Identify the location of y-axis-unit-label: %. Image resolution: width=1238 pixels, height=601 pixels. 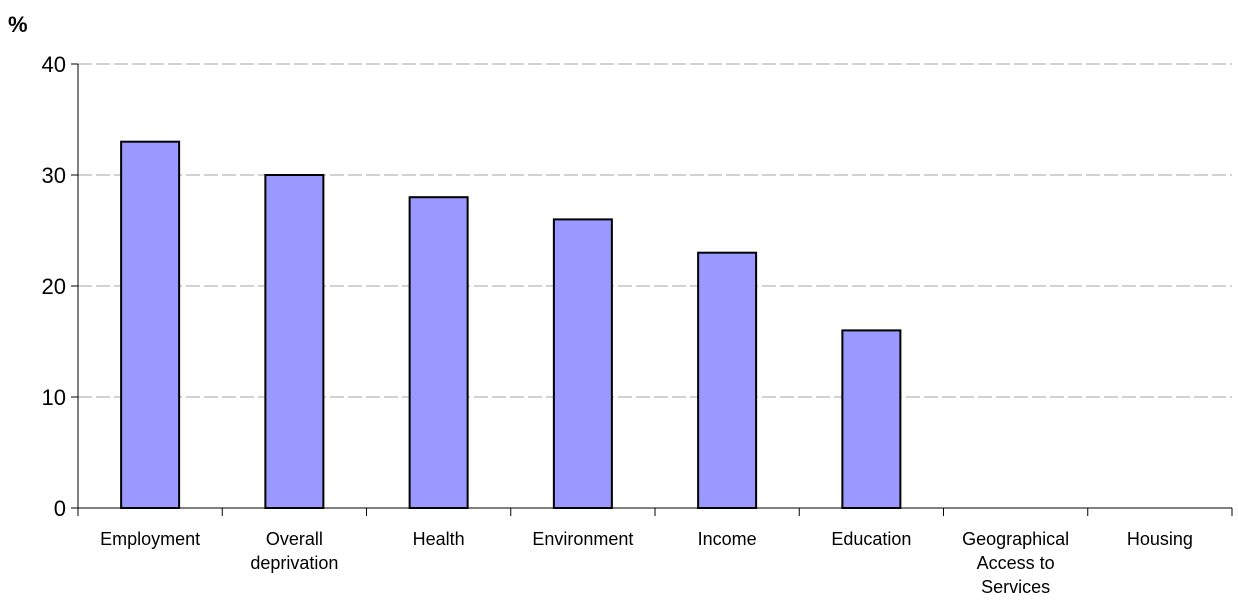
(18, 24).